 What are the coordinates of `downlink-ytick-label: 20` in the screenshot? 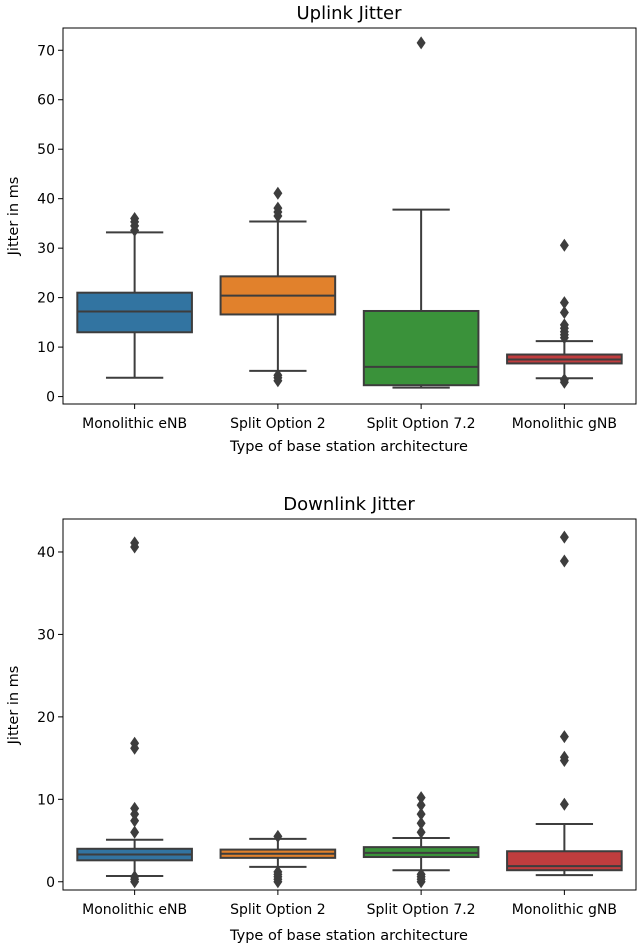 It's located at (46, 718).